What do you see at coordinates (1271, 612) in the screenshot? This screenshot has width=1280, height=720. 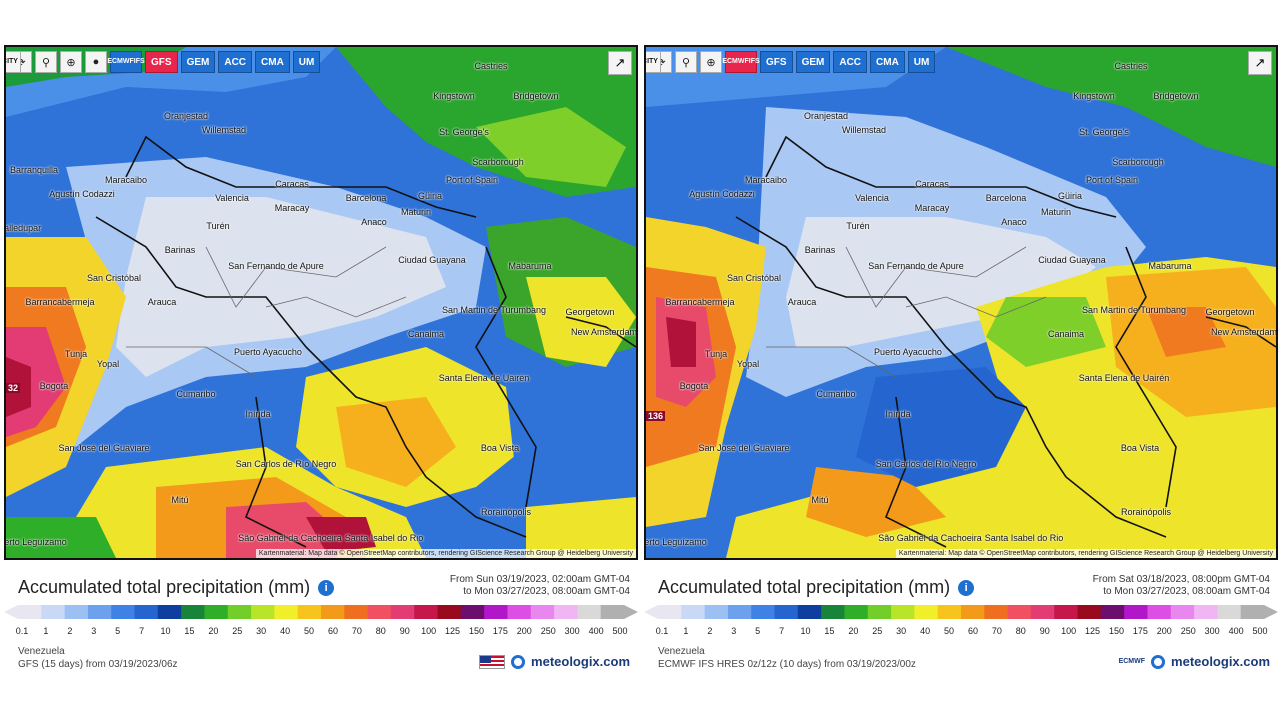 I see `scale-arrow-right` at bounding box center [1271, 612].